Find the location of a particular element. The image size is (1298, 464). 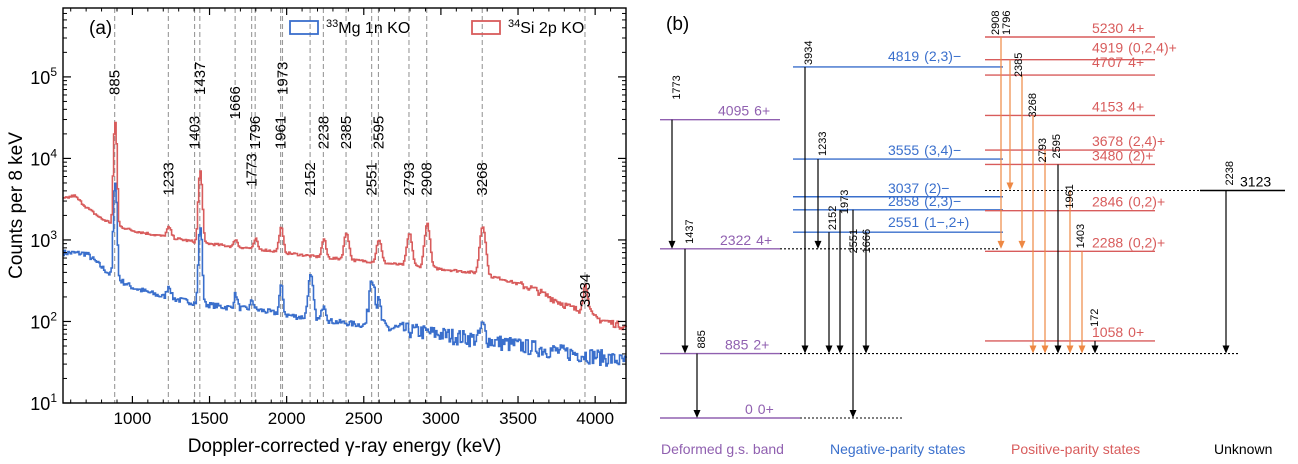

y-tick-exponent: 1 is located at coordinates (53, 398).